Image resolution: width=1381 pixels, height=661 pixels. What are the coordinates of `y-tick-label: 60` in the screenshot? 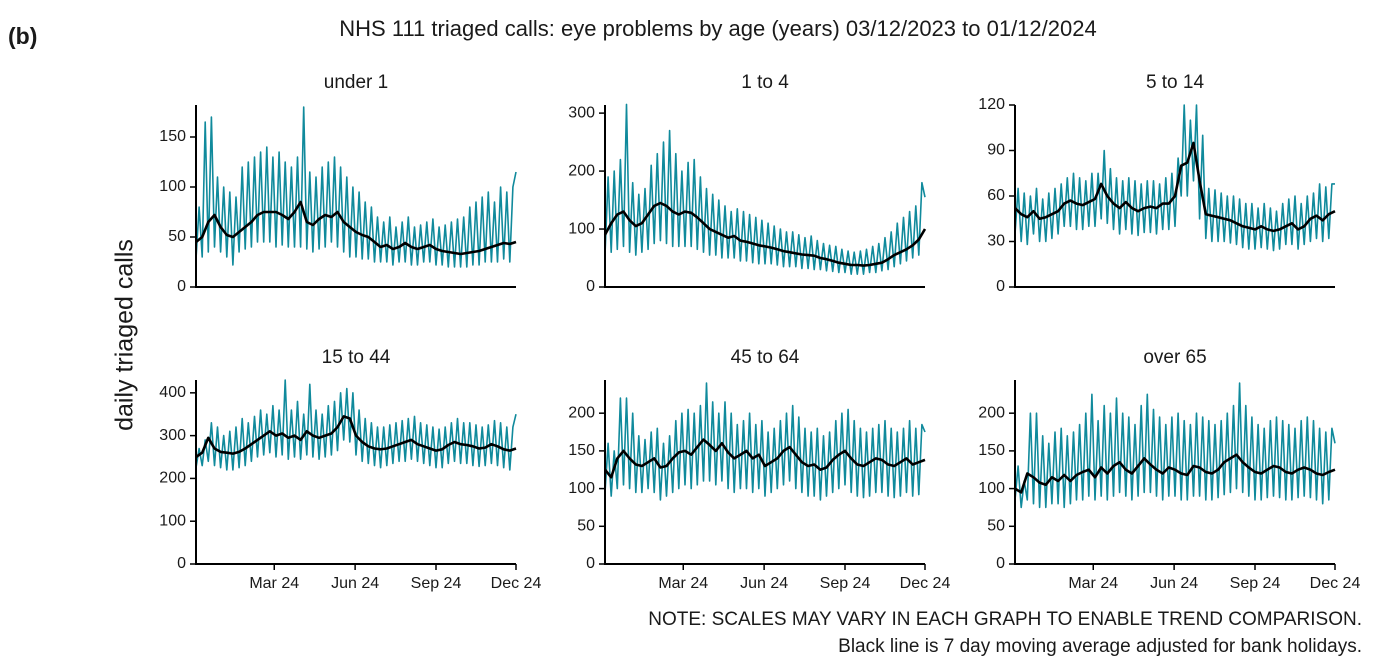 It's located at (996, 195).